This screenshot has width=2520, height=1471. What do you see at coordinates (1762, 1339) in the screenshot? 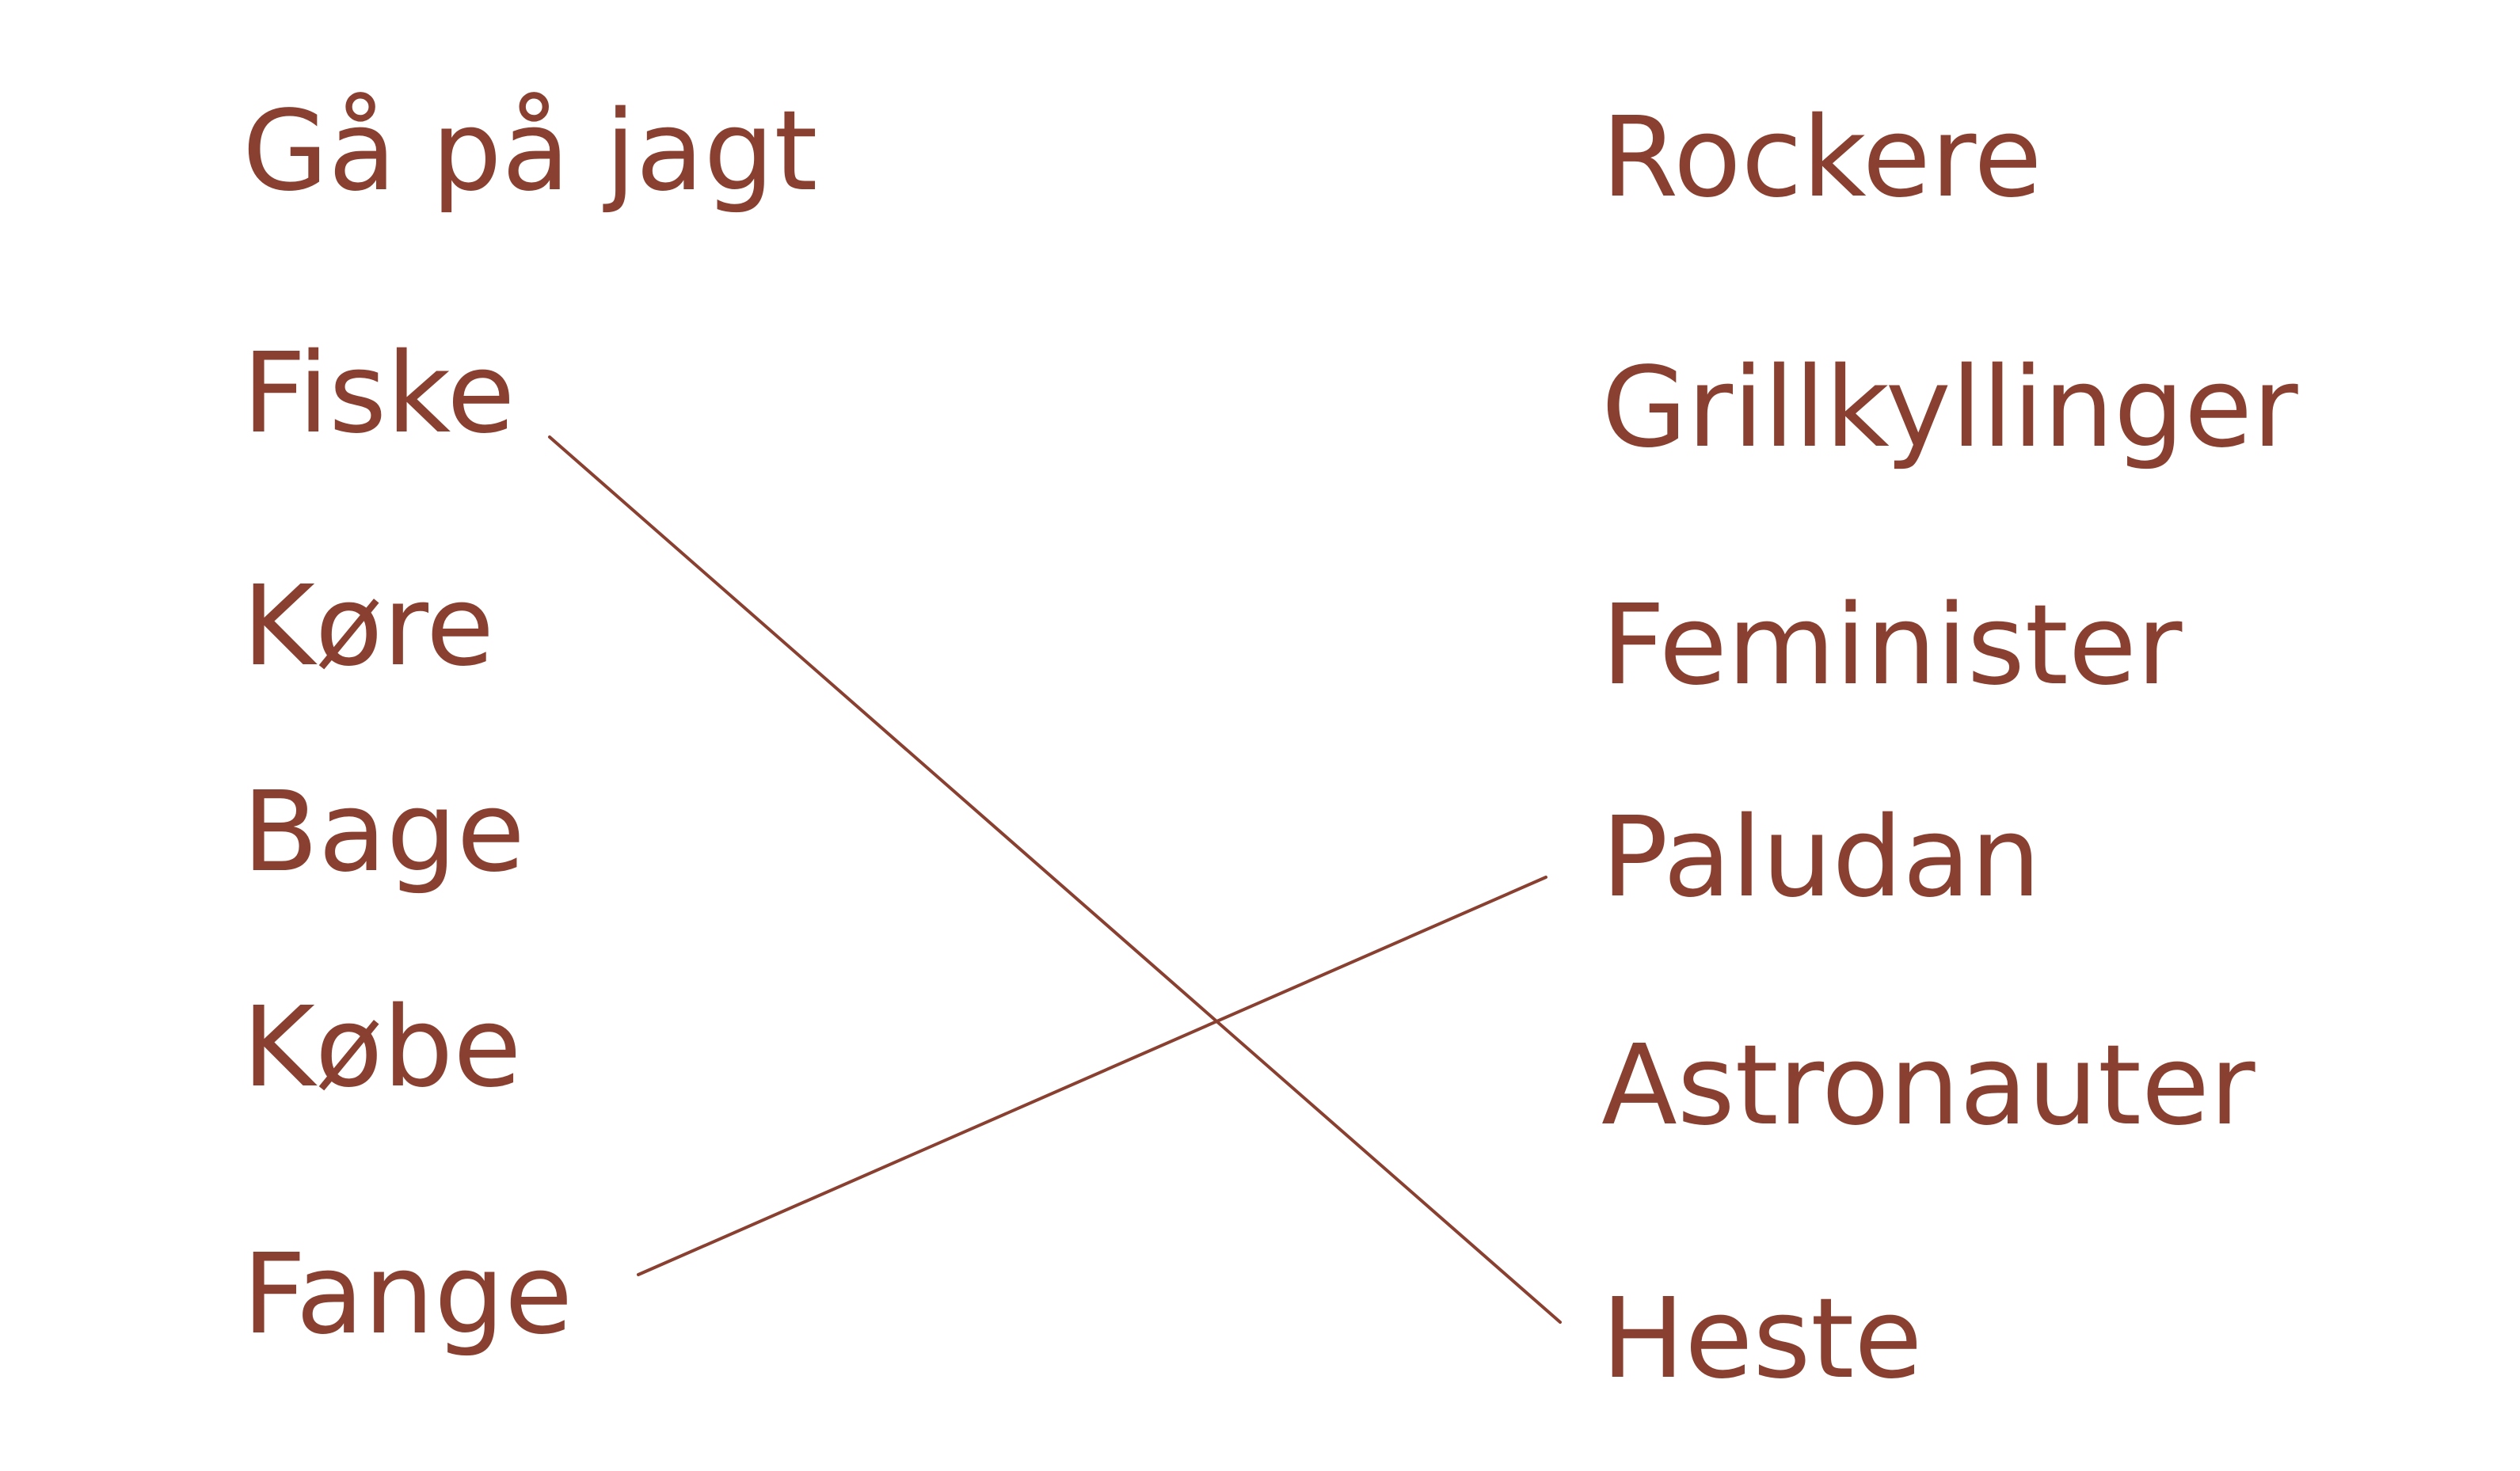
I see `right-word-heste: Heste` at bounding box center [1762, 1339].